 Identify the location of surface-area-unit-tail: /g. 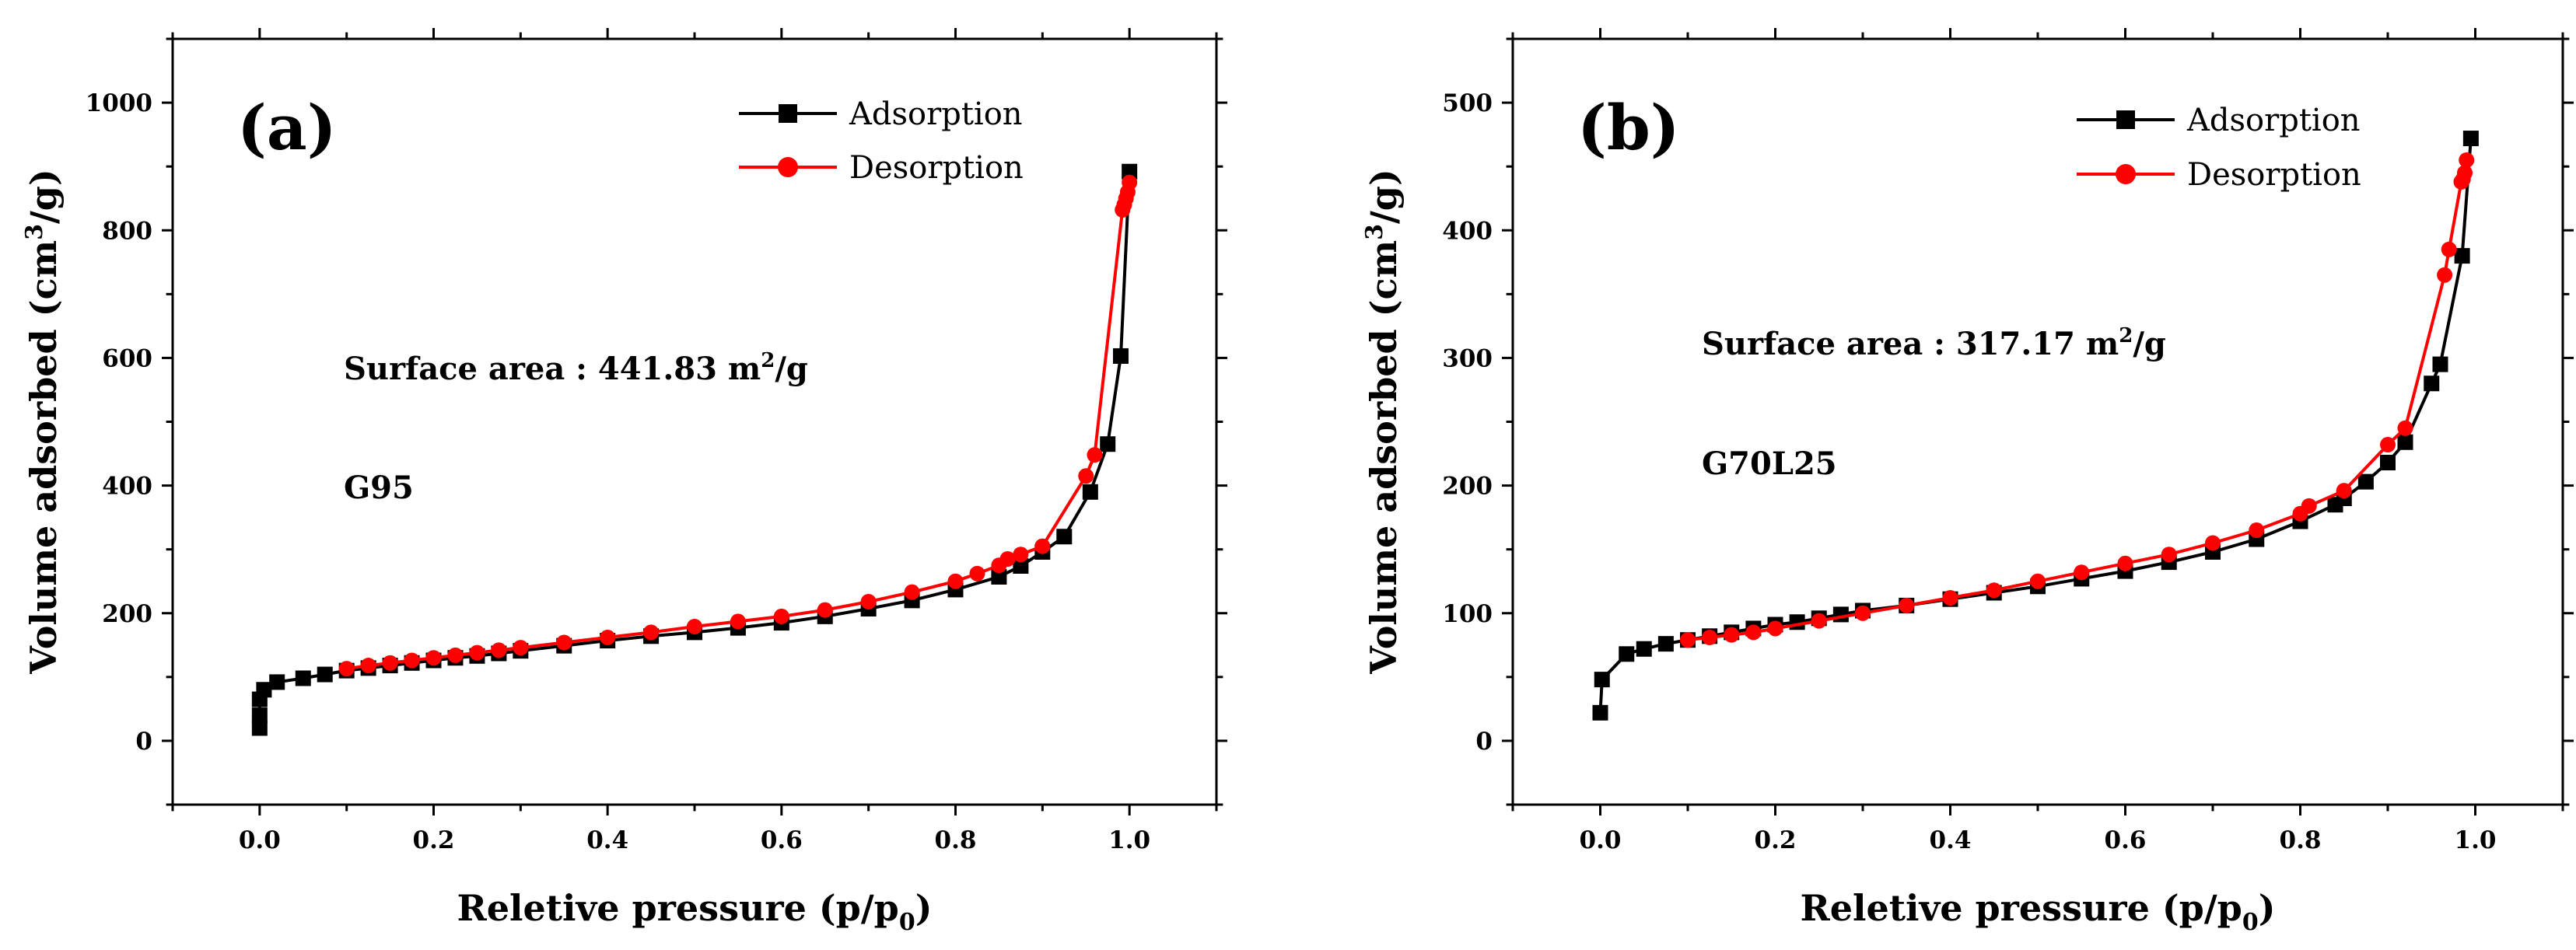
(792, 369).